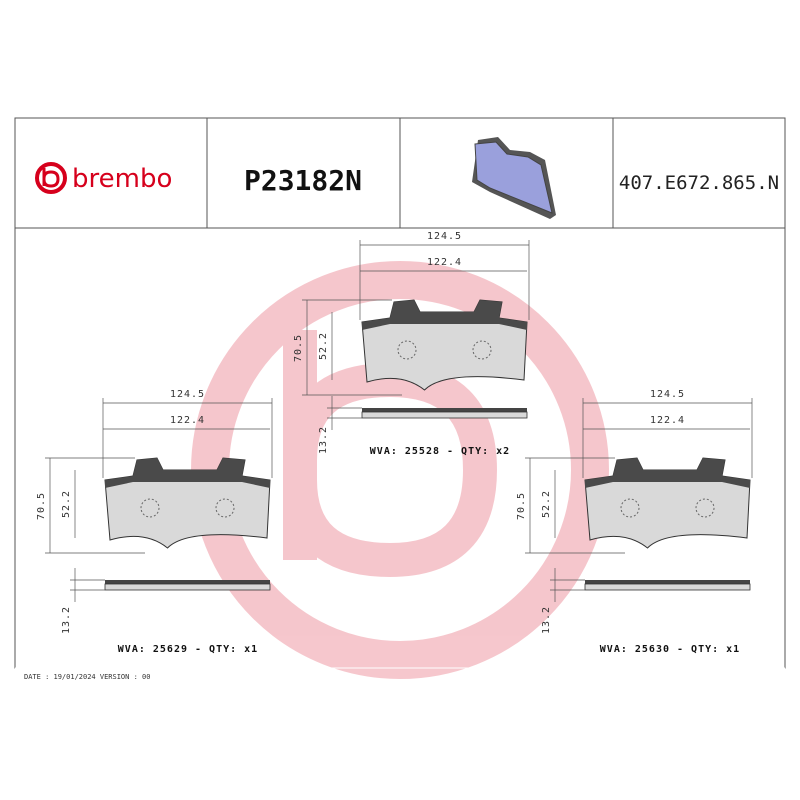 This screenshot has width=800, height=800. I want to click on footer: DATE : 19/01/2024 VERSION : 00, so click(87, 677).